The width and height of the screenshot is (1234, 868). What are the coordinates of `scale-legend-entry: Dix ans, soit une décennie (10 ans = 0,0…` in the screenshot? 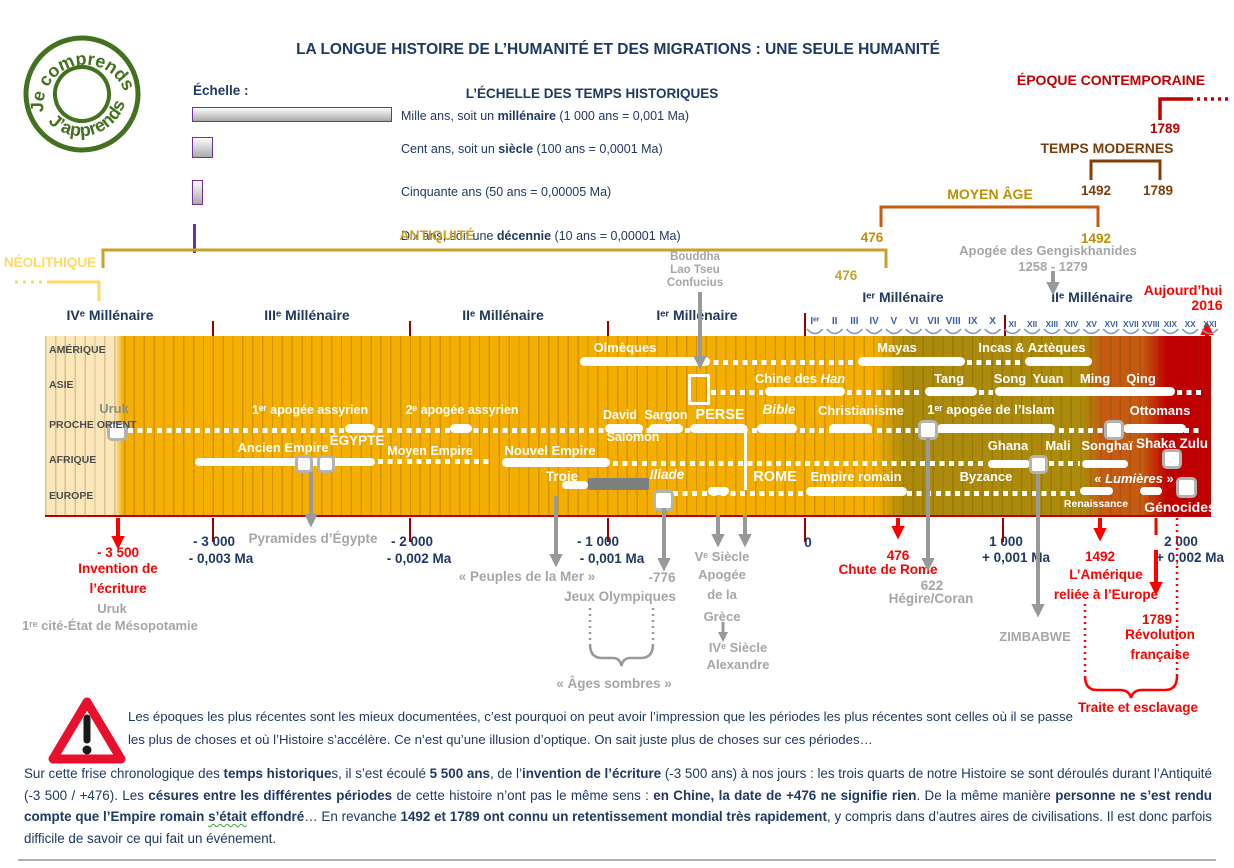 It's located at (541, 236).